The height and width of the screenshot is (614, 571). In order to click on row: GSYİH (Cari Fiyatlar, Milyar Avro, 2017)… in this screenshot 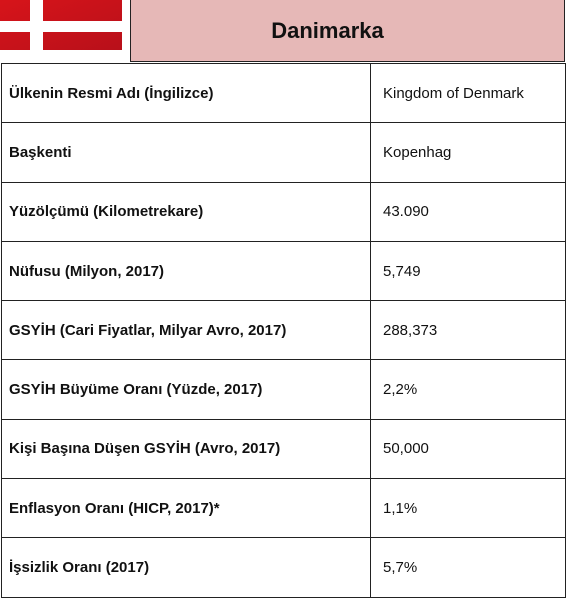, I will do `click(283, 330)`.